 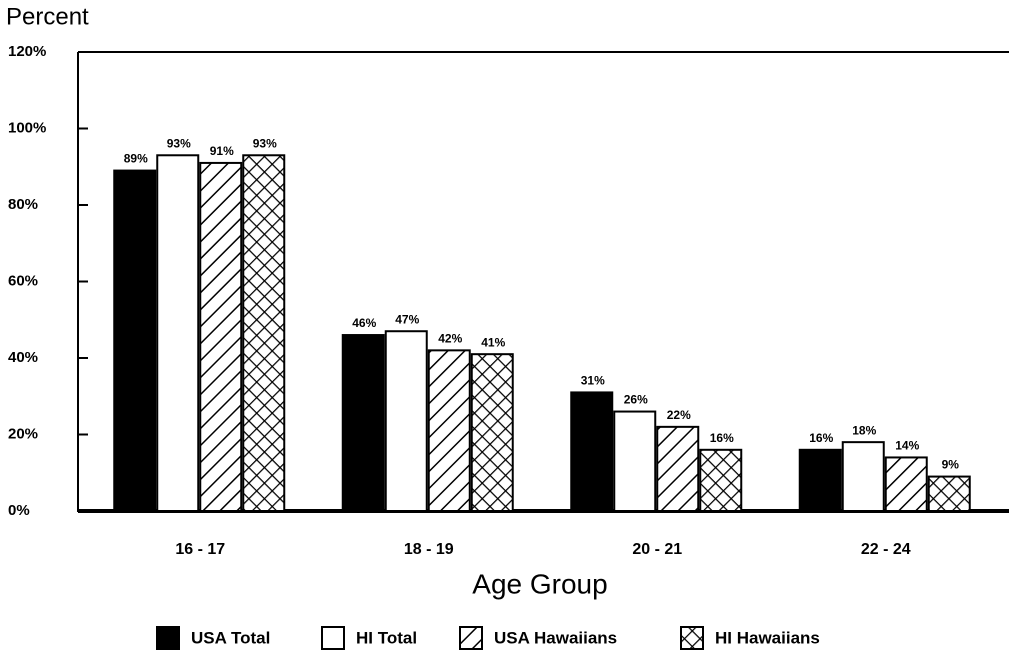 I want to click on x-tick-label: 18 - 19, so click(x=429, y=549).